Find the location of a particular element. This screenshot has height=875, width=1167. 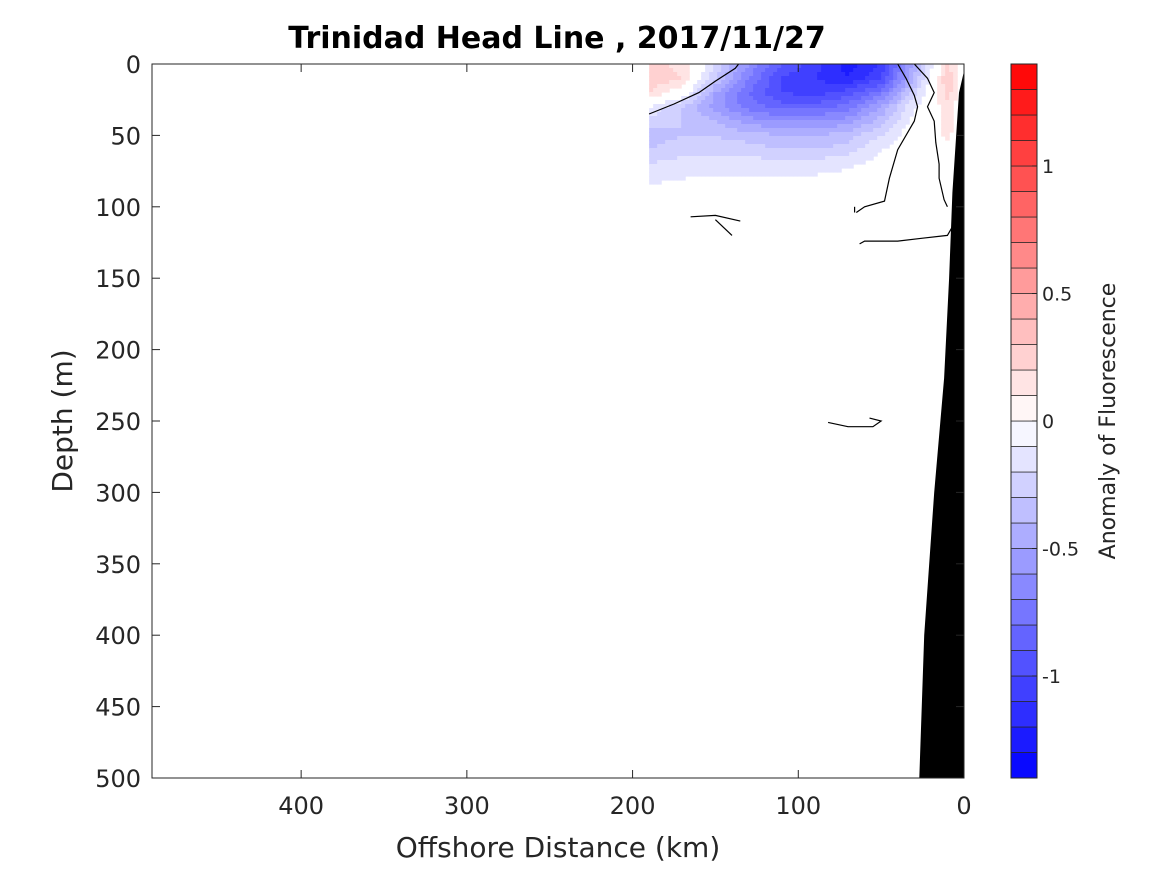

colorbar: 10.50-0.5-1 is located at coordinates (1044, 421).